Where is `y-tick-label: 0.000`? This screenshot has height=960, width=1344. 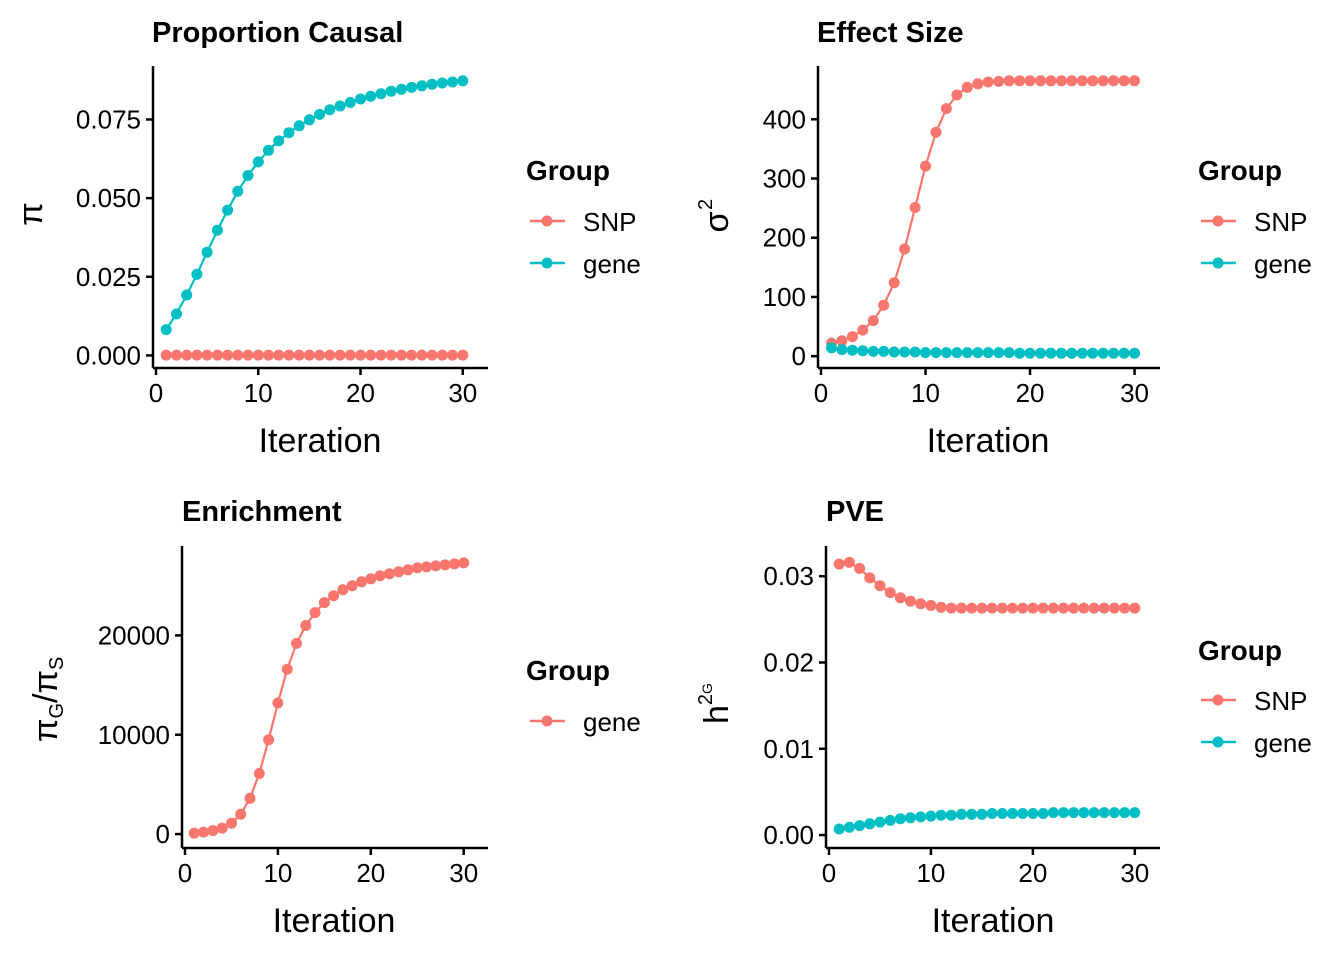
y-tick-label: 0.000 is located at coordinates (108, 355).